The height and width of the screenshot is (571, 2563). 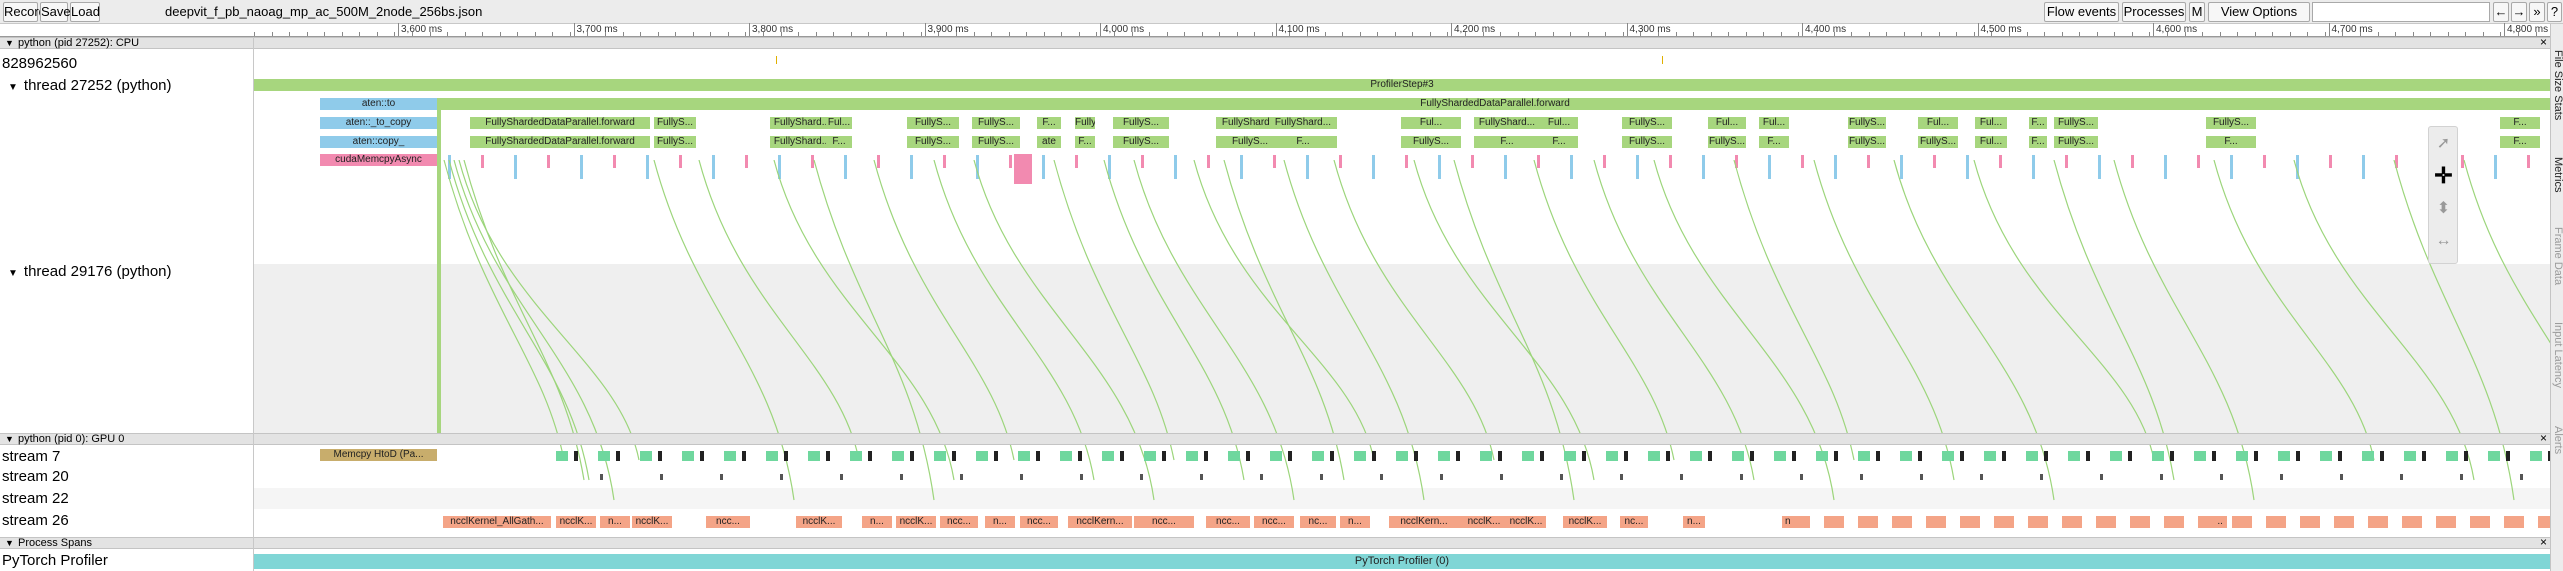 I want to click on process-header-cpu: ▼ python (pid 27252): CPU ×, so click(x=1275, y=42).